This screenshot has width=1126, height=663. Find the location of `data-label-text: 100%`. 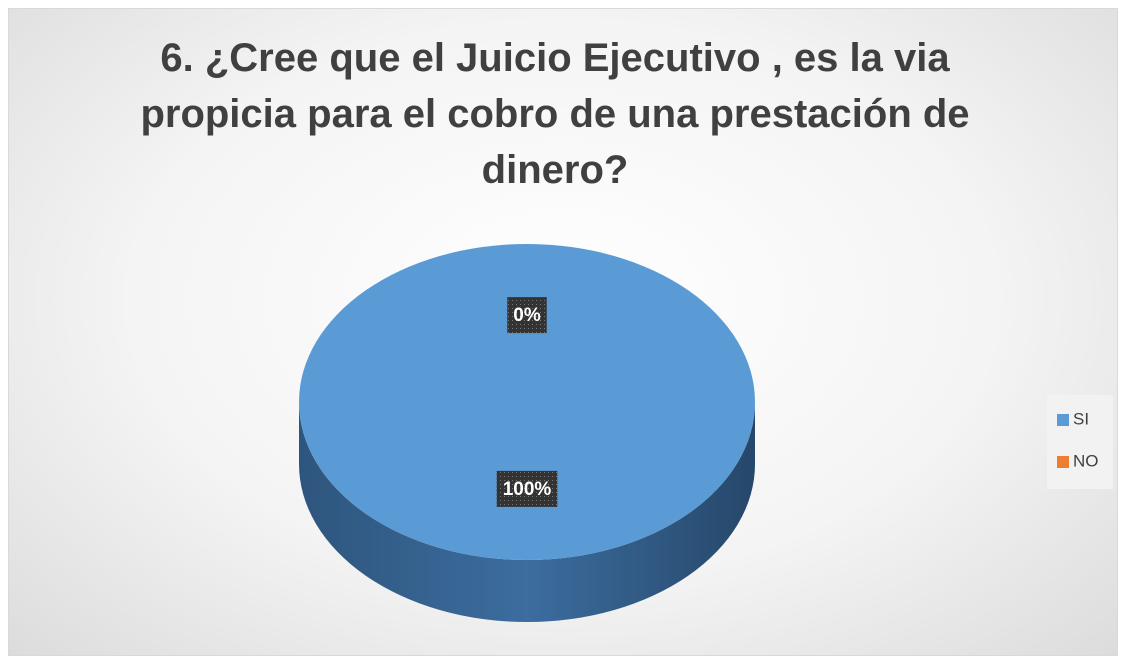

data-label-text: 100% is located at coordinates (527, 489).